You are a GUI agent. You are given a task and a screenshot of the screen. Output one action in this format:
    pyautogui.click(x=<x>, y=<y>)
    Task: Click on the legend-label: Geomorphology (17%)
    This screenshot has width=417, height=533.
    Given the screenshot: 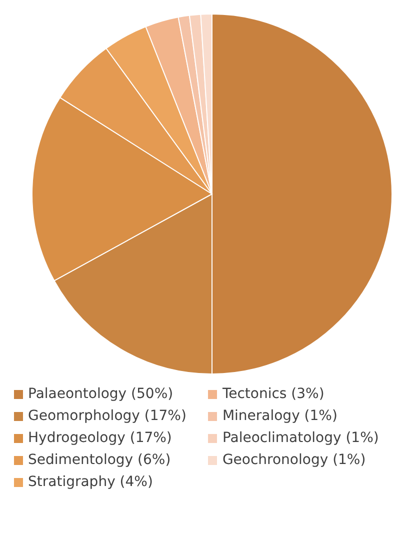 What is the action you would take?
    pyautogui.click(x=107, y=416)
    